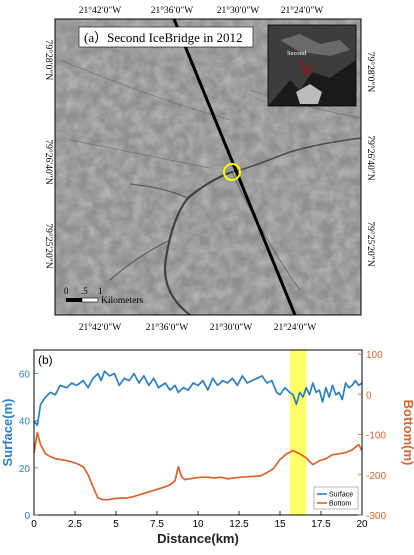 The width and height of the screenshot is (414, 555). I want to click on top-lon-ticks: 21°42′0″W 21°36′0″W 21°30′0″W 21°24′0″W, so click(201, 10).